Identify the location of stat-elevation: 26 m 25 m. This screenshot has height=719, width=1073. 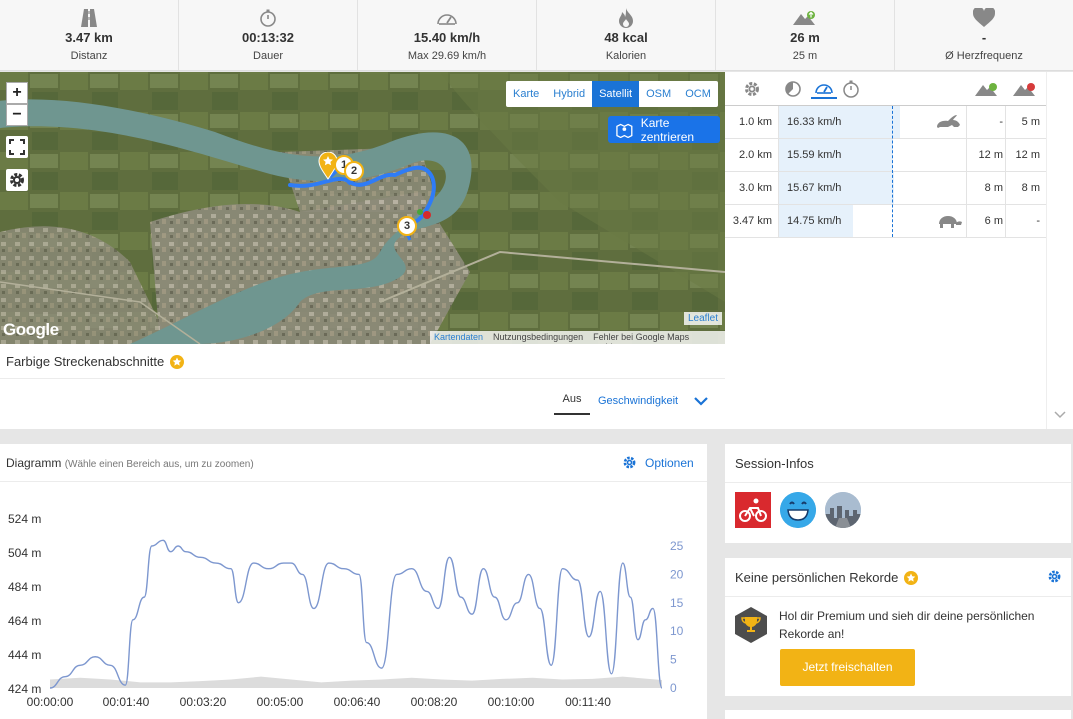
(805, 35).